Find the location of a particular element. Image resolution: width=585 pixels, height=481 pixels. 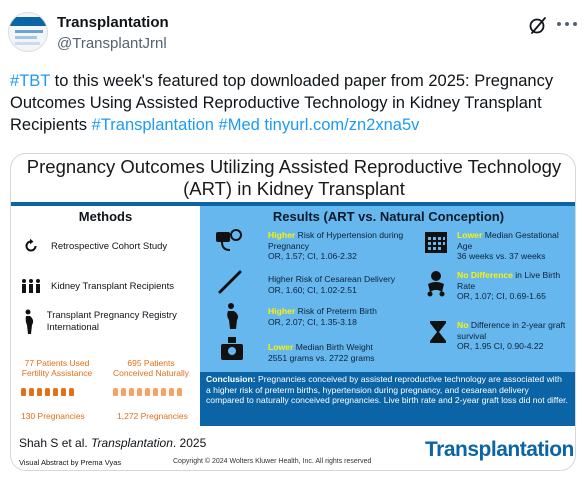

hashtag-transplantation: #Transplantation is located at coordinates (152, 125).